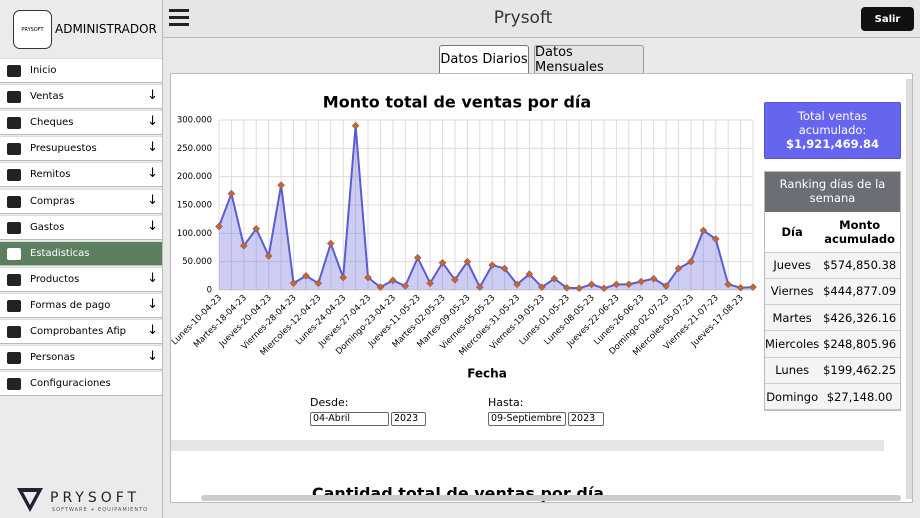  I want to click on menu-label: Presupuestos, so click(63, 149).